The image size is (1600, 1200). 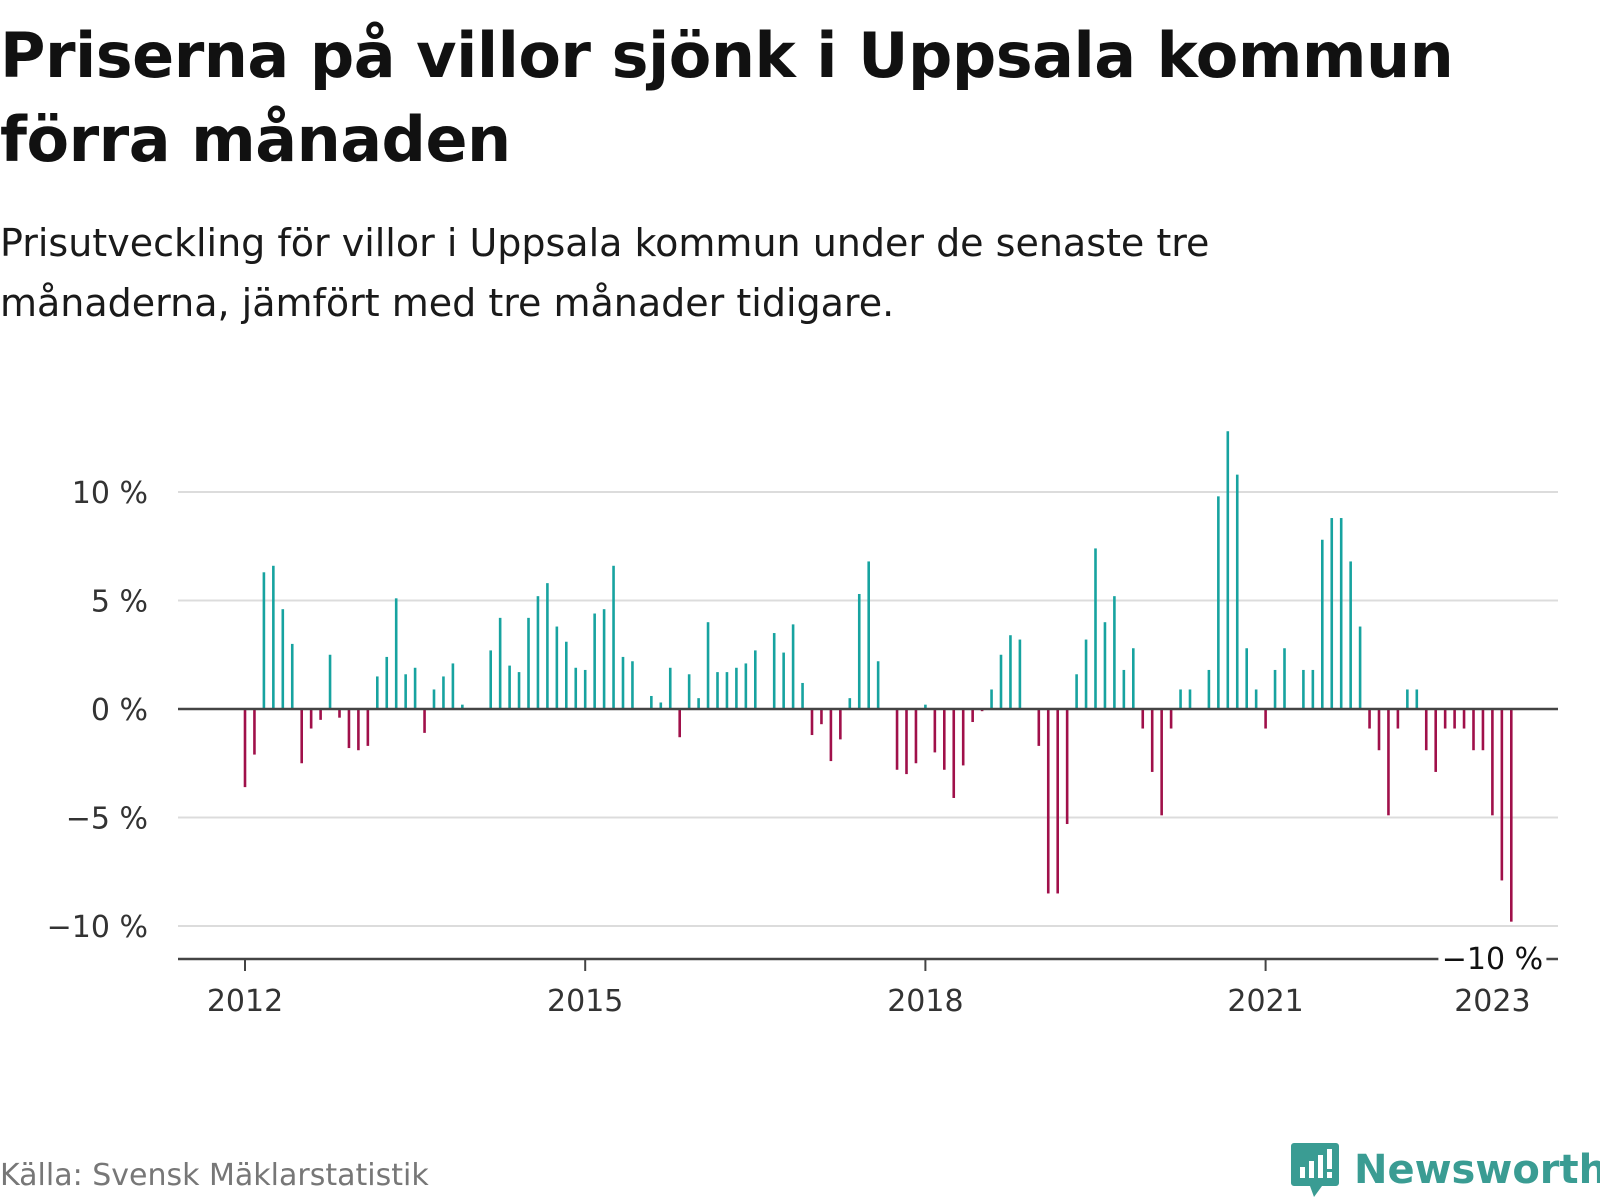 I want to click on source-note: Källa: Svensk Mäklarstatistik, so click(x=214, y=1175).